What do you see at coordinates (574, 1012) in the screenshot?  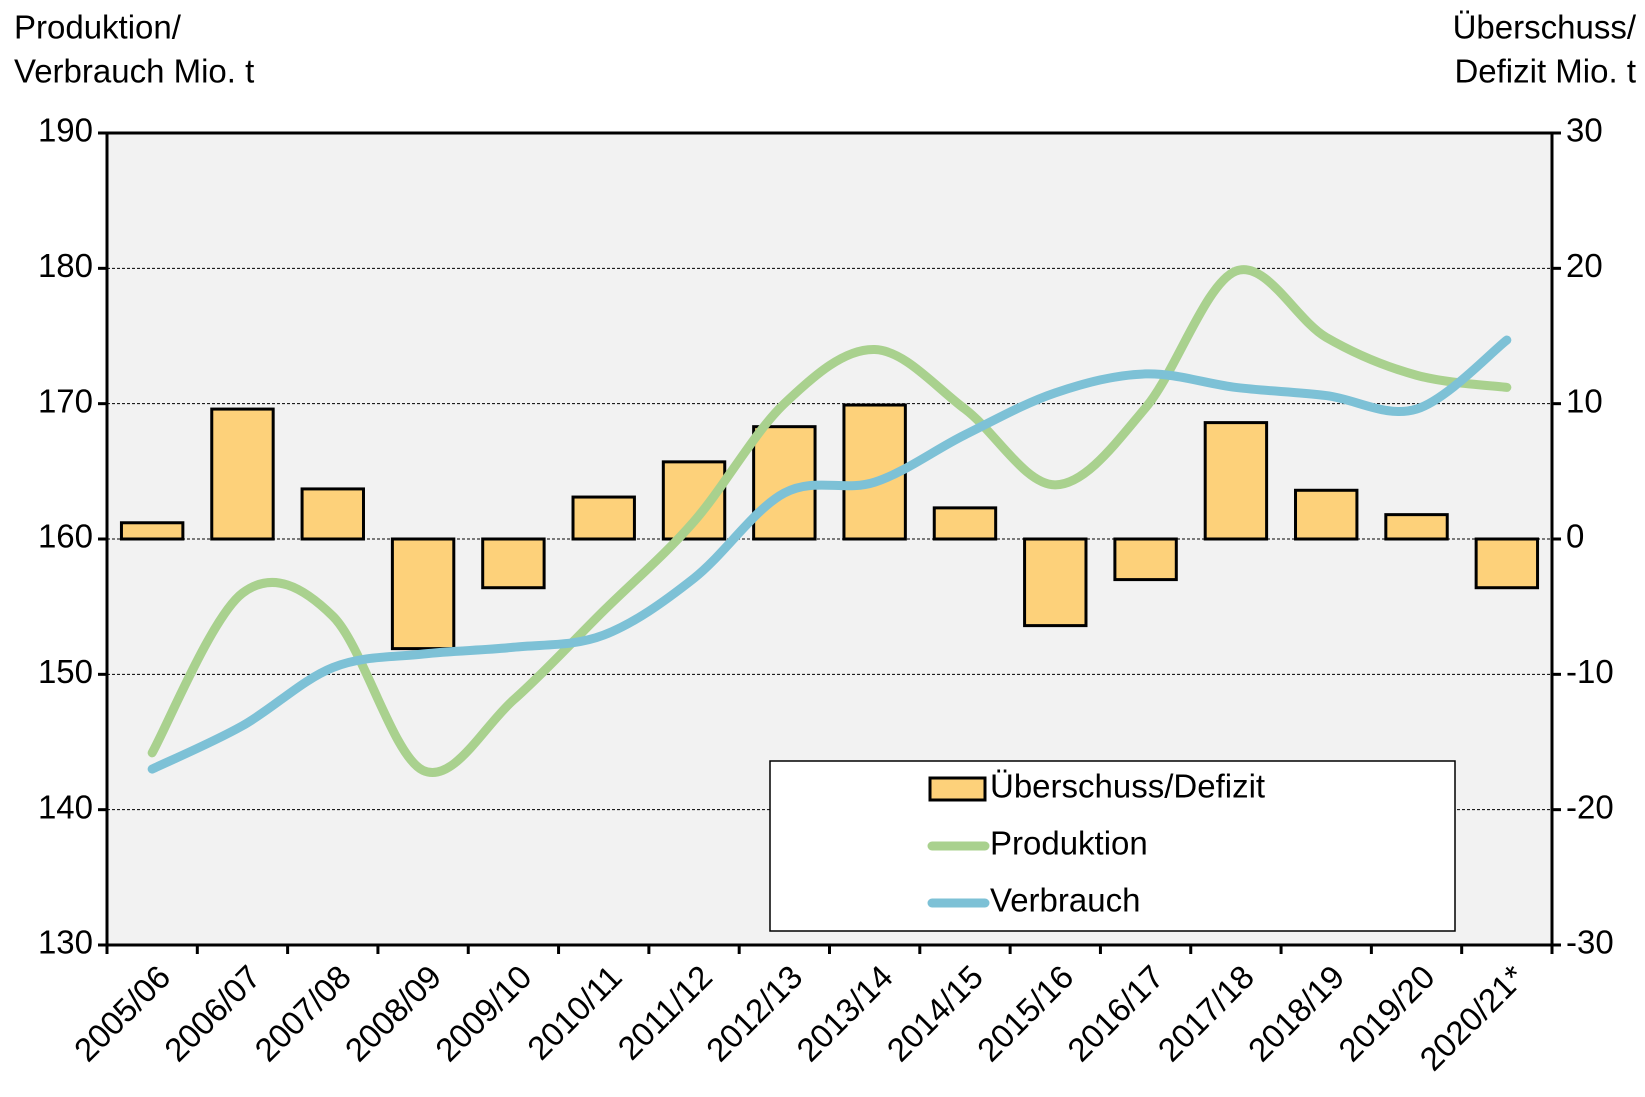 I see `x-tick-label: 2010/11` at bounding box center [574, 1012].